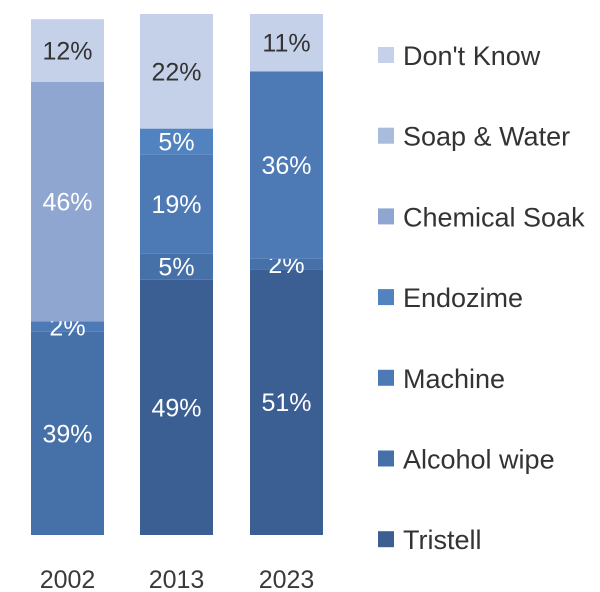 Image resolution: width=600 pixels, height=592 pixels. I want to click on category-label-2013: 2013, so click(177, 579).